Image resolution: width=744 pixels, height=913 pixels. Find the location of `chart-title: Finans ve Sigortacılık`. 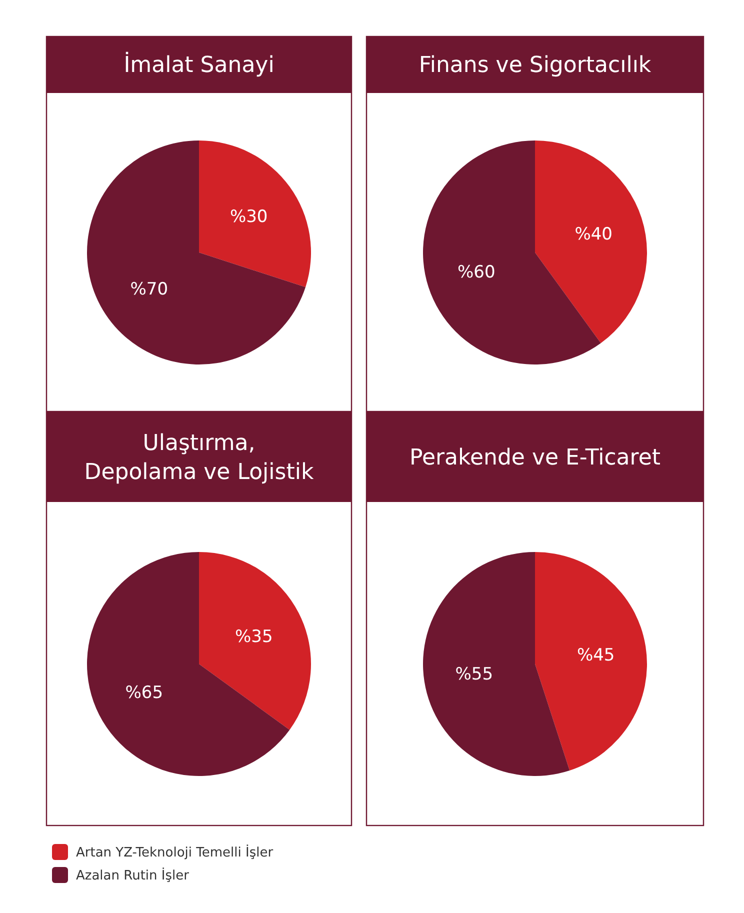

chart-title: Finans ve Sigortacılık is located at coordinates (535, 65).